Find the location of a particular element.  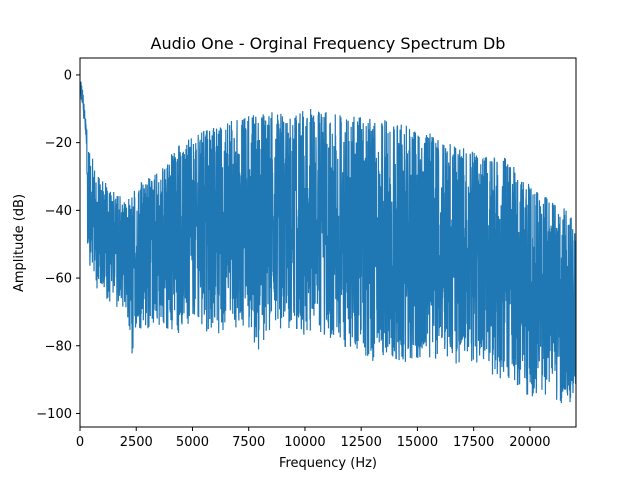

y-tick-label: −40 is located at coordinates (58, 211).